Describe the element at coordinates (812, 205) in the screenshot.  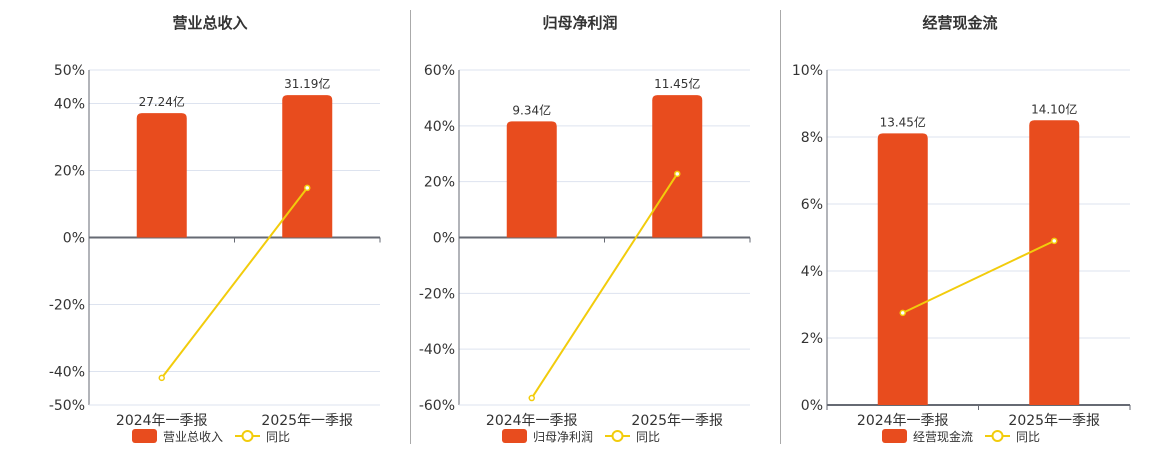
I see `y-tick-label: 6%` at that location.